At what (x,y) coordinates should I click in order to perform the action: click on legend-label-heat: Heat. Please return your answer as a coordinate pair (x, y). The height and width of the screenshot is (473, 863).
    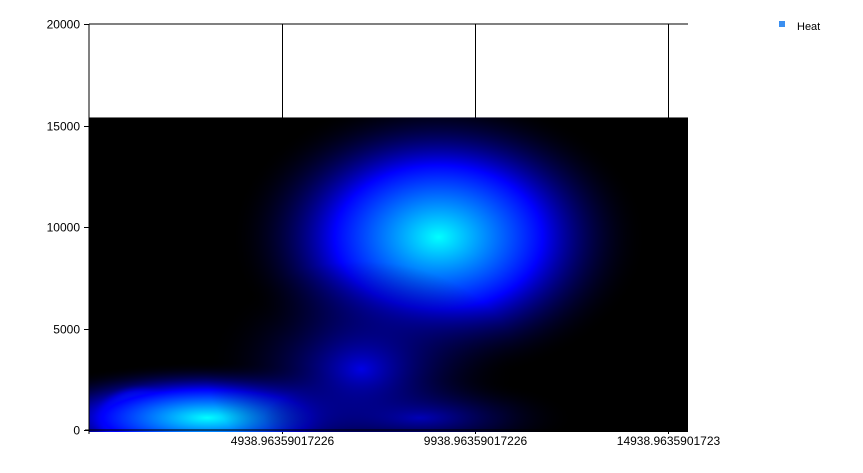
    Looking at the image, I should click on (808, 27).